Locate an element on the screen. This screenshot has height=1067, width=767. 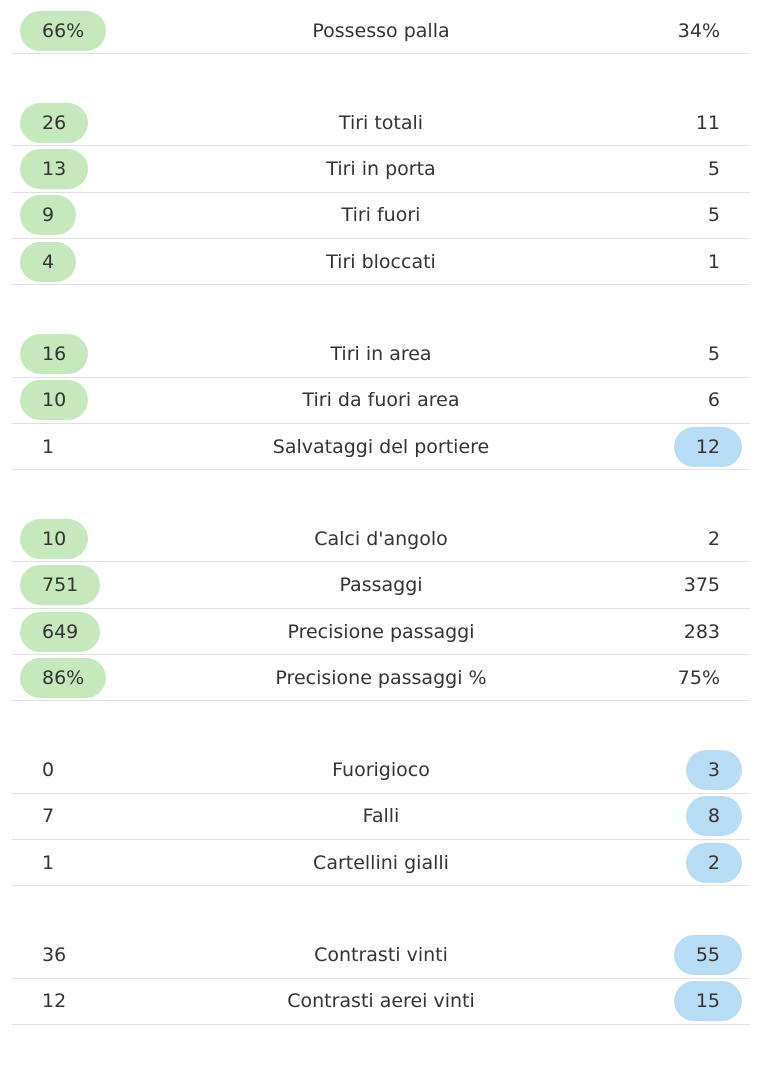
stat-row: Contrasti vinti 36 55 is located at coordinates (381, 956).